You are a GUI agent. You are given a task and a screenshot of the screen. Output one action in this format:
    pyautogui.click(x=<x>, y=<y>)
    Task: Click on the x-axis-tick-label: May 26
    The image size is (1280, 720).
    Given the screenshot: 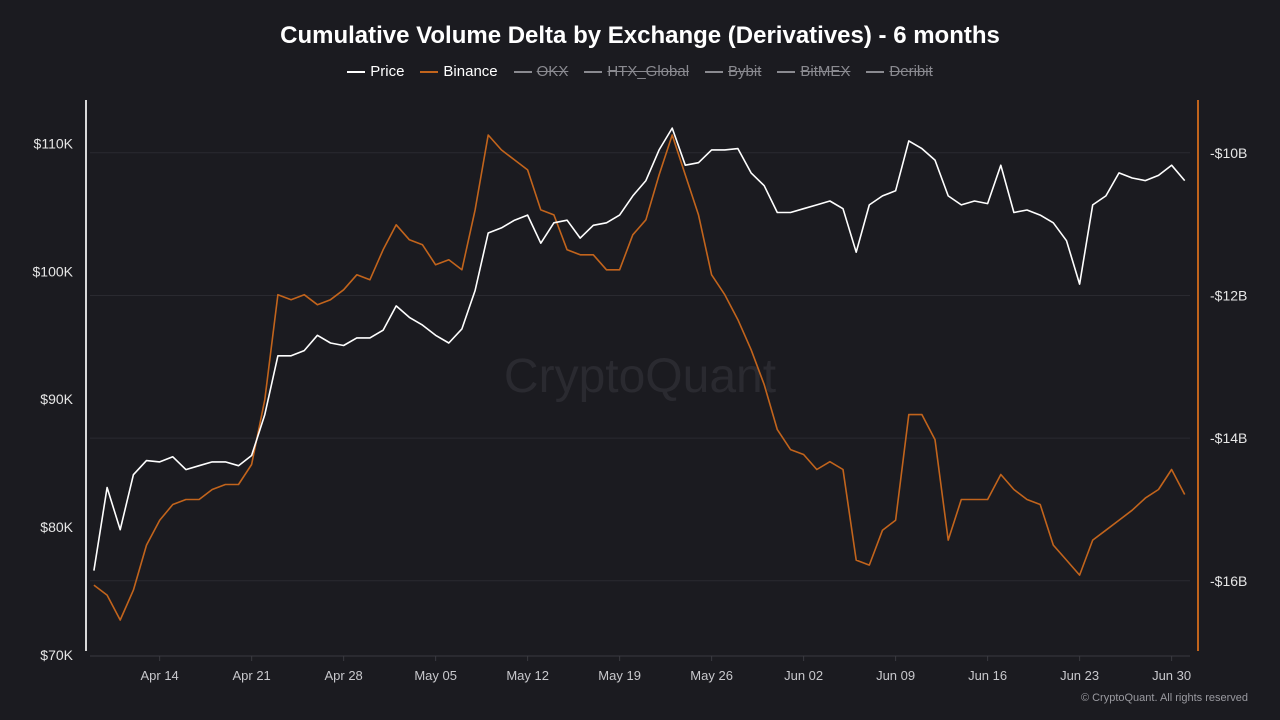 What is the action you would take?
    pyautogui.click(x=711, y=675)
    